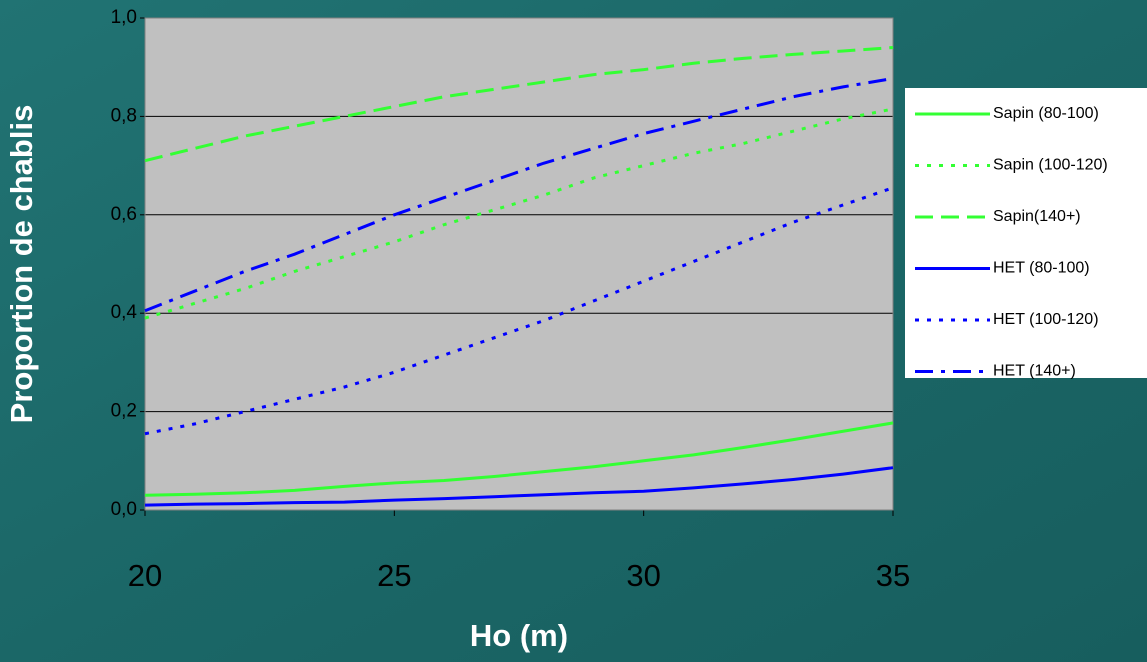 The height and width of the screenshot is (662, 1147). What do you see at coordinates (124, 115) in the screenshot?
I see `y-tick-label: 0,8` at bounding box center [124, 115].